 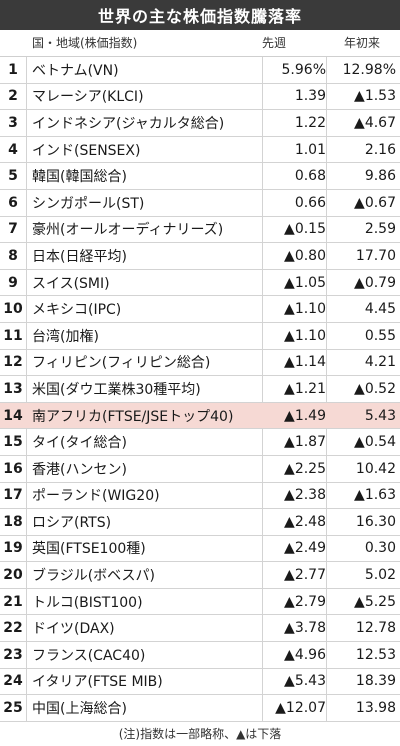 I want to click on table-row: 21 トルコ(BIST100) ▲2.79 ▲5.25, so click(x=200, y=602).